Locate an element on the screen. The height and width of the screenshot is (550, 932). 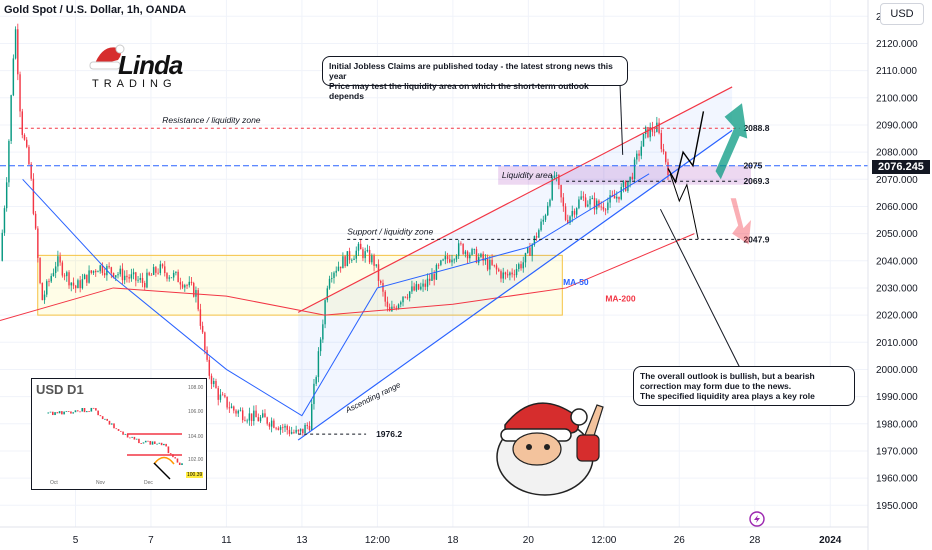
y-tick-label: 1960.000 is located at coordinates (897, 479).